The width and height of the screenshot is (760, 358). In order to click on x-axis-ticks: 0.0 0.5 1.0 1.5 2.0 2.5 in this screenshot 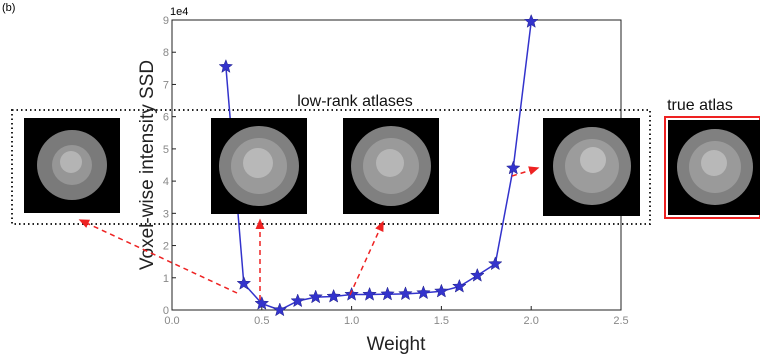, I will do `click(396, 316)`.